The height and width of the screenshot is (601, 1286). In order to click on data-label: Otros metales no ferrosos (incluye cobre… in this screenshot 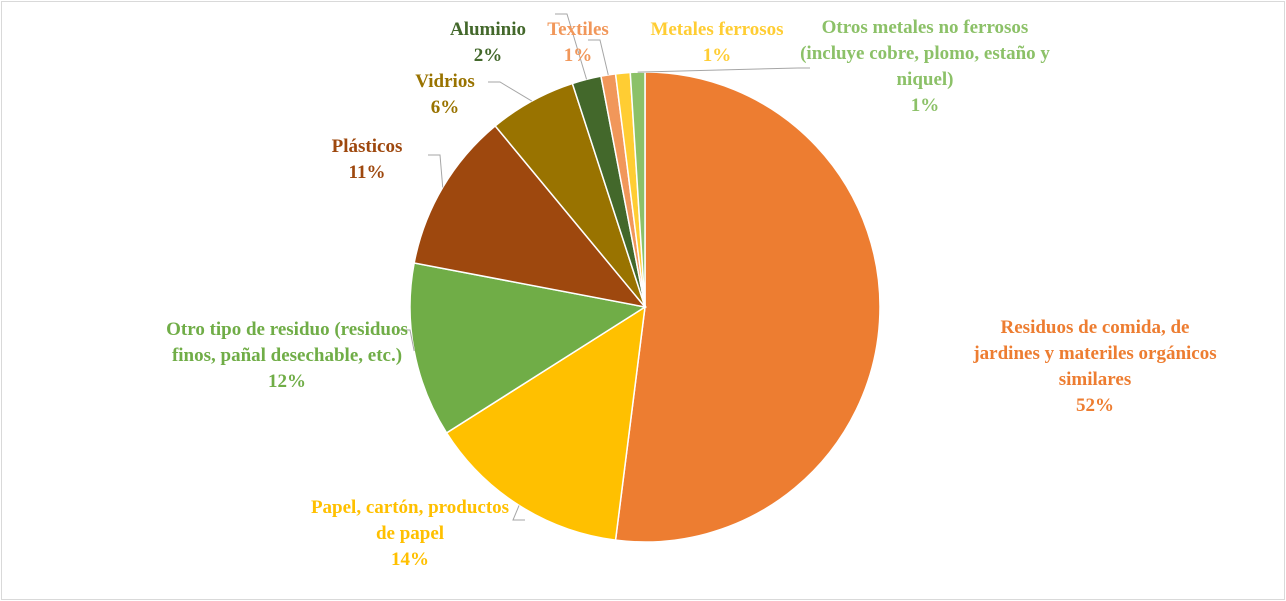, I will do `click(925, 67)`.